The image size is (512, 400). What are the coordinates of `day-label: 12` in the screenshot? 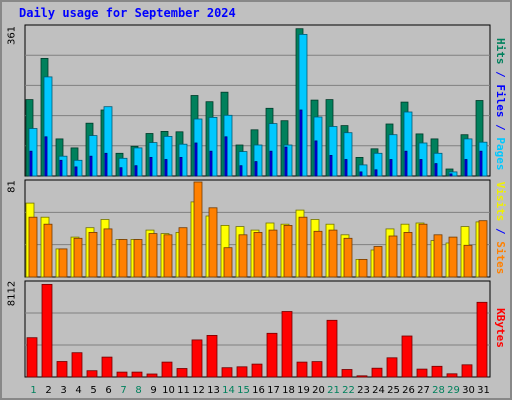 It's located at (198, 390).